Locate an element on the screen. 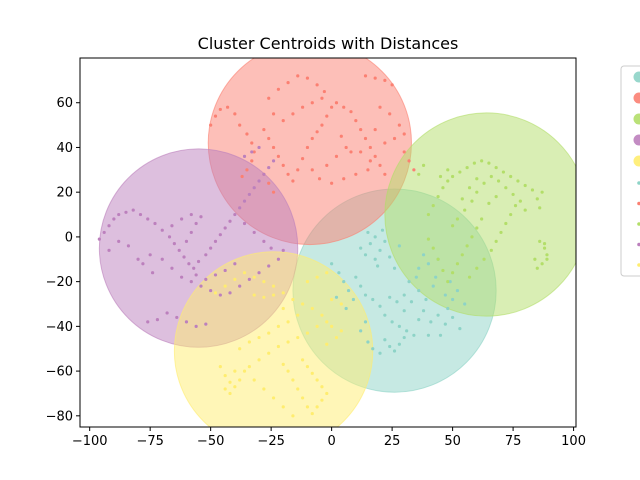 This screenshot has width=640, height=480. cluster-radius-circle is located at coordinates (273, 339).